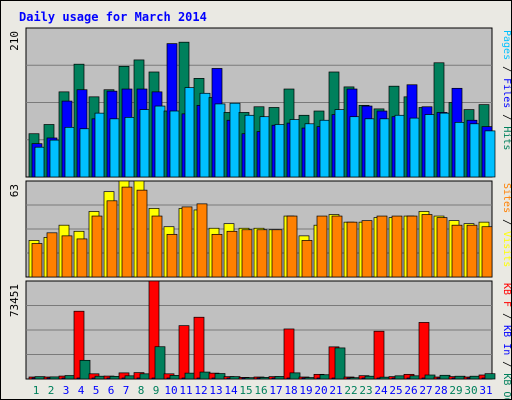 The height and width of the screenshot is (400, 512). Describe the element at coordinates (506, 249) in the screenshot. I see `legend-entry: Visits` at that location.